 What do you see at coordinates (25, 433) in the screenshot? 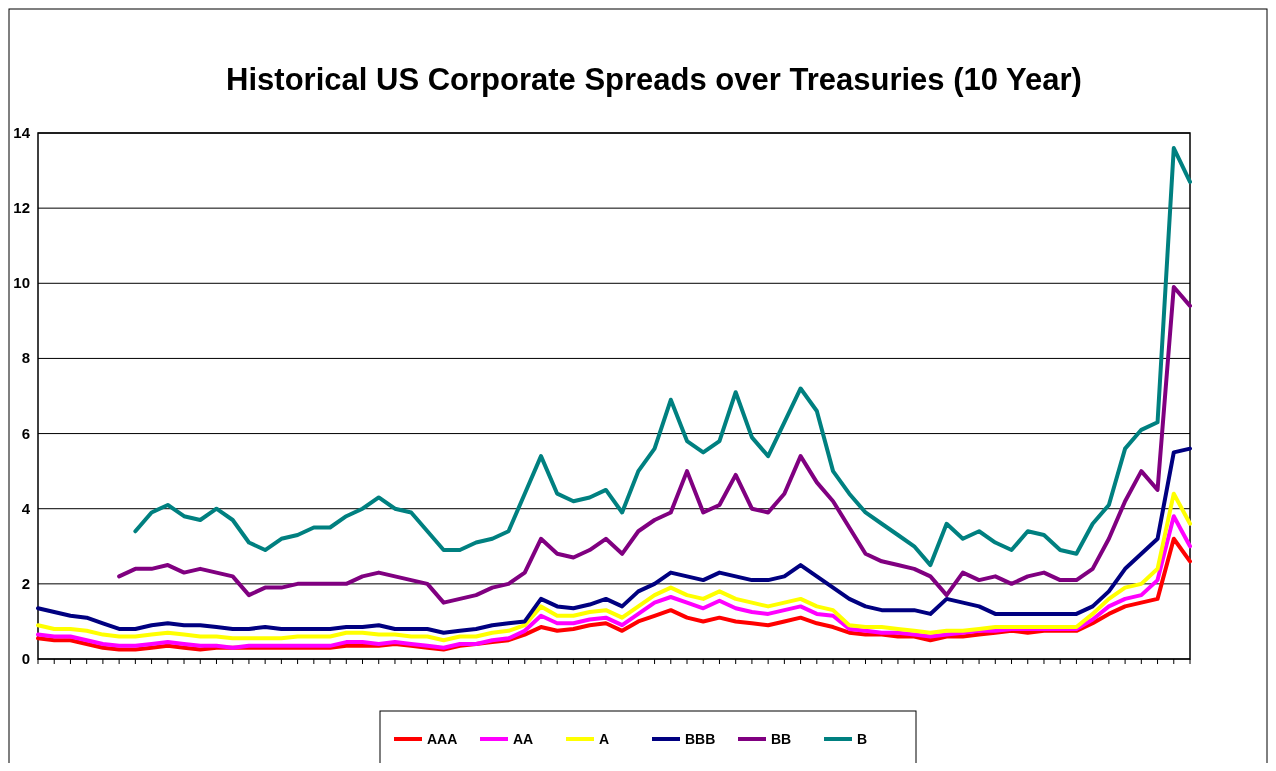
I see `y-tick-label: 6` at bounding box center [25, 433].